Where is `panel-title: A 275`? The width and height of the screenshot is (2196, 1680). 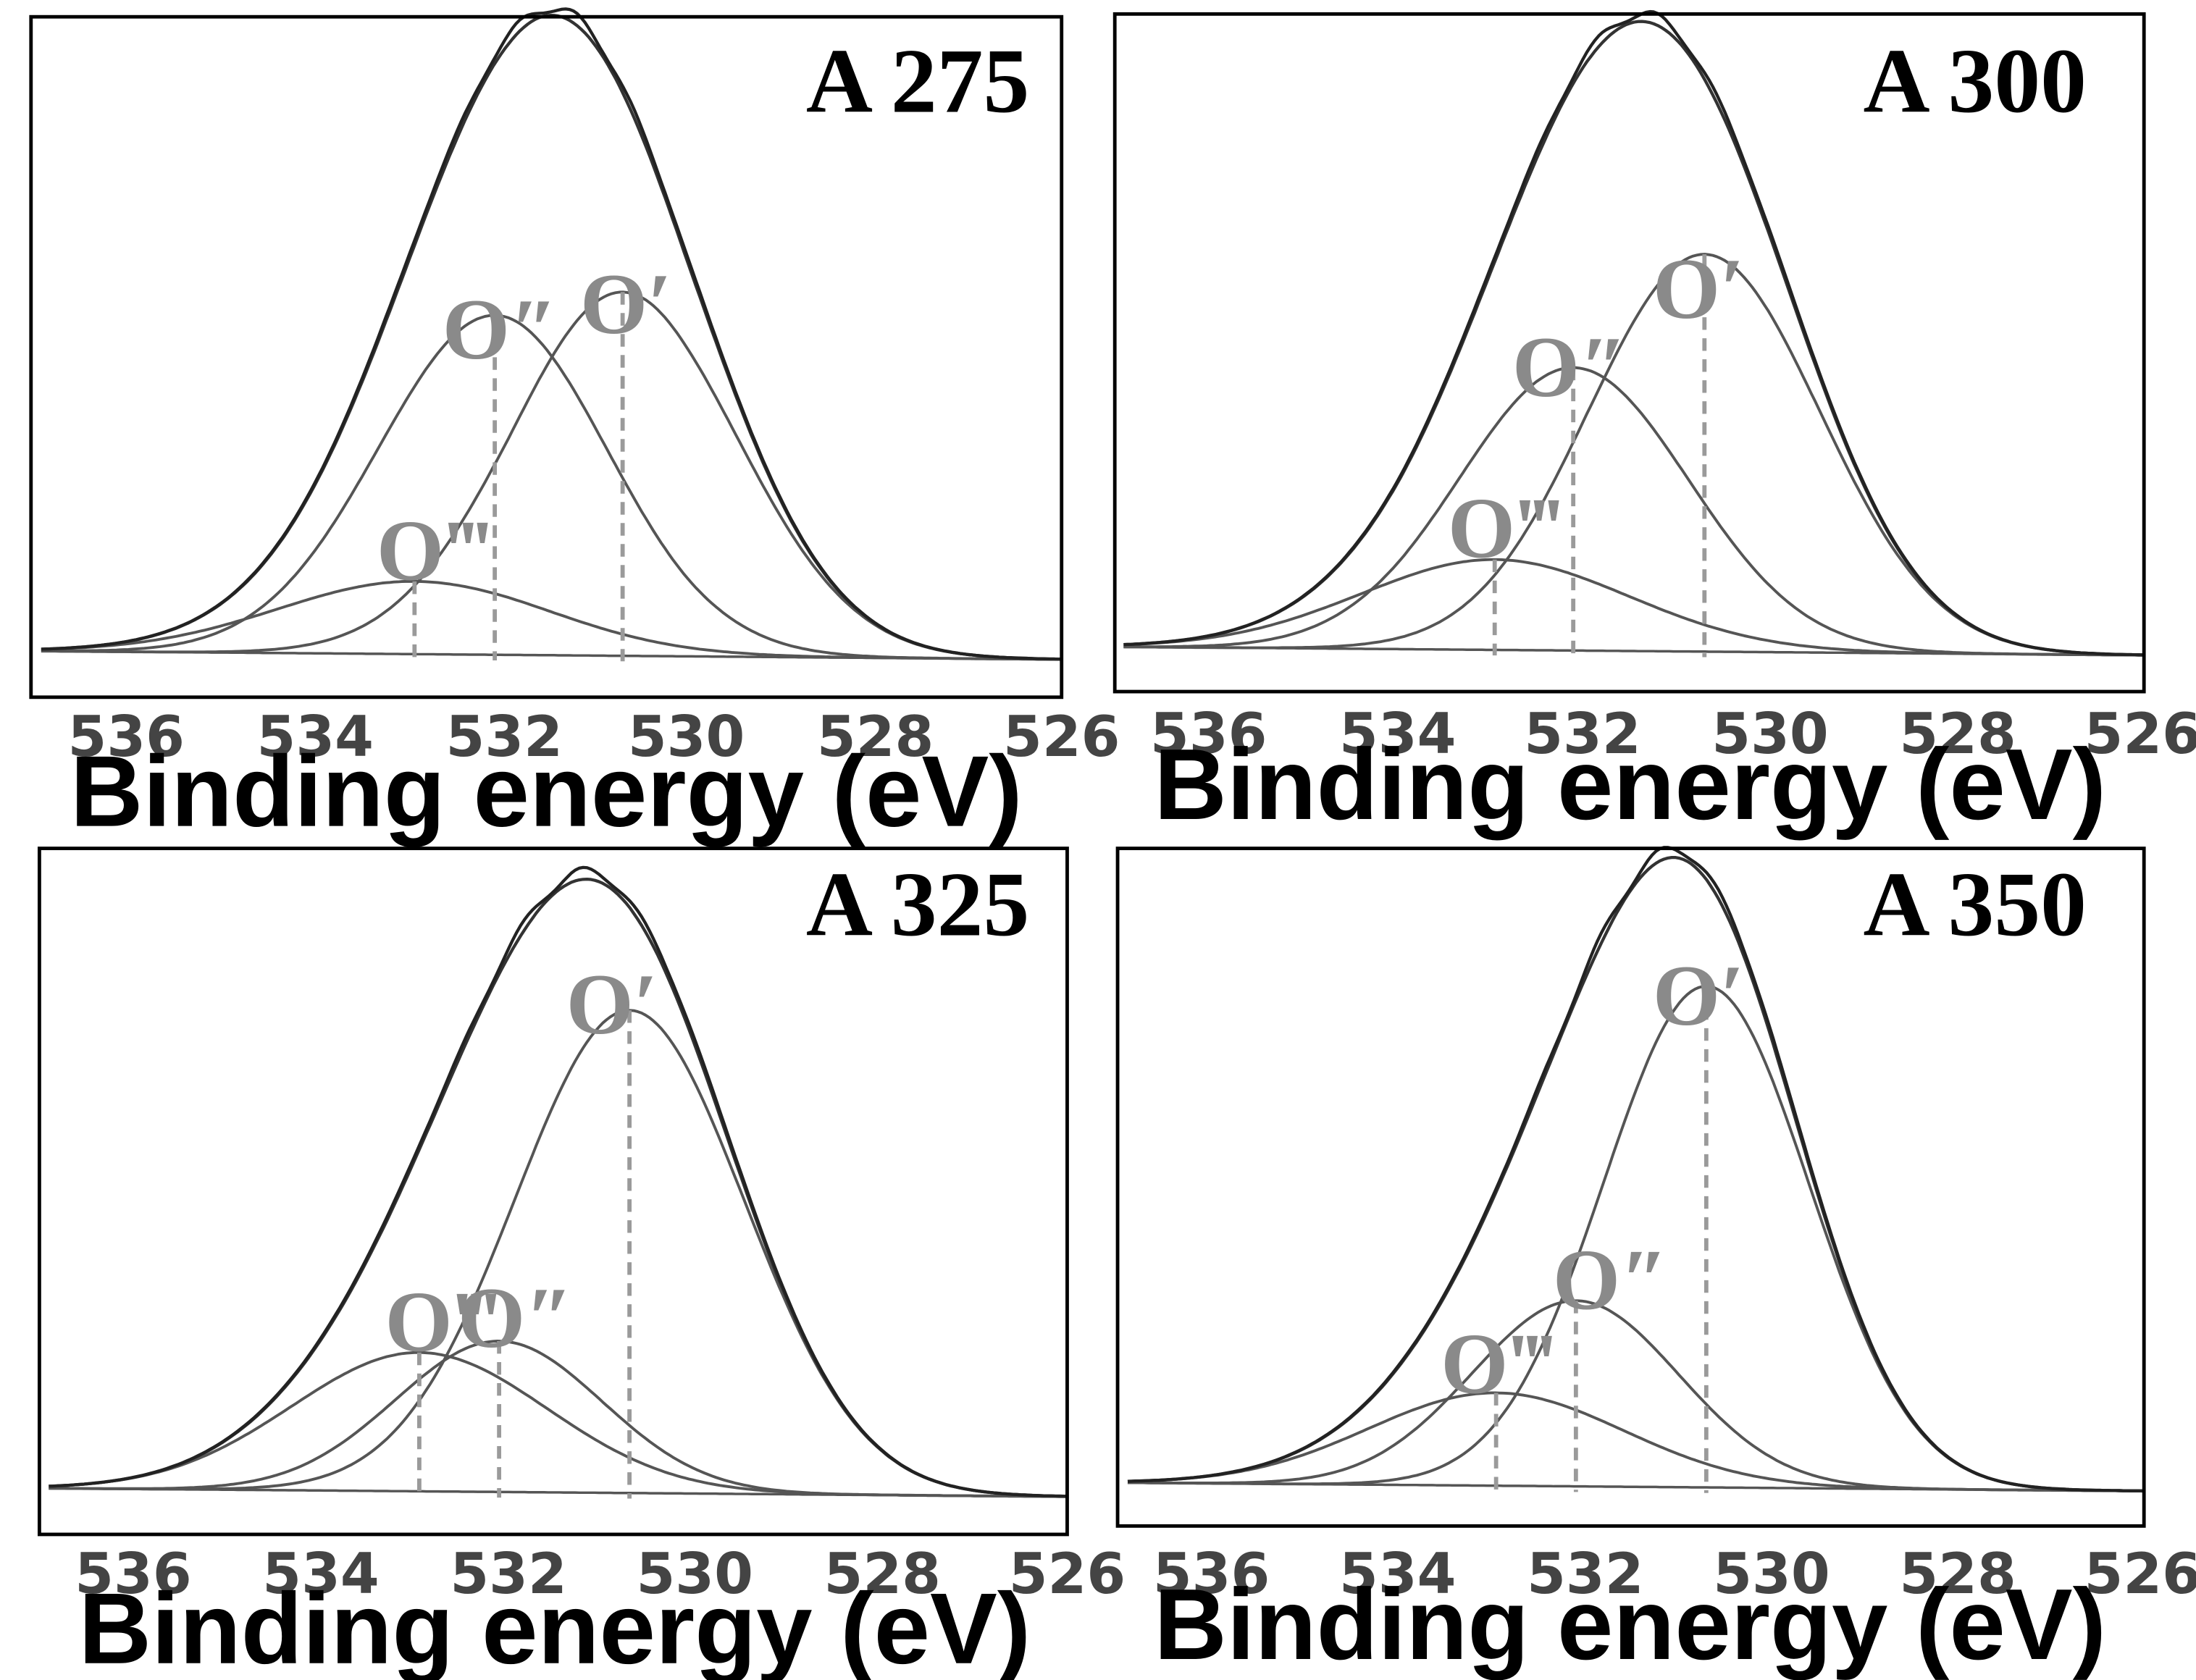
panel-title: A 275 is located at coordinates (918, 81).